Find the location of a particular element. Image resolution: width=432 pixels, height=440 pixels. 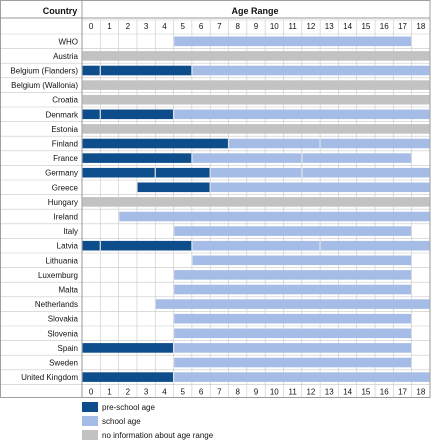

x-tick-label-top: 2 is located at coordinates (128, 26).